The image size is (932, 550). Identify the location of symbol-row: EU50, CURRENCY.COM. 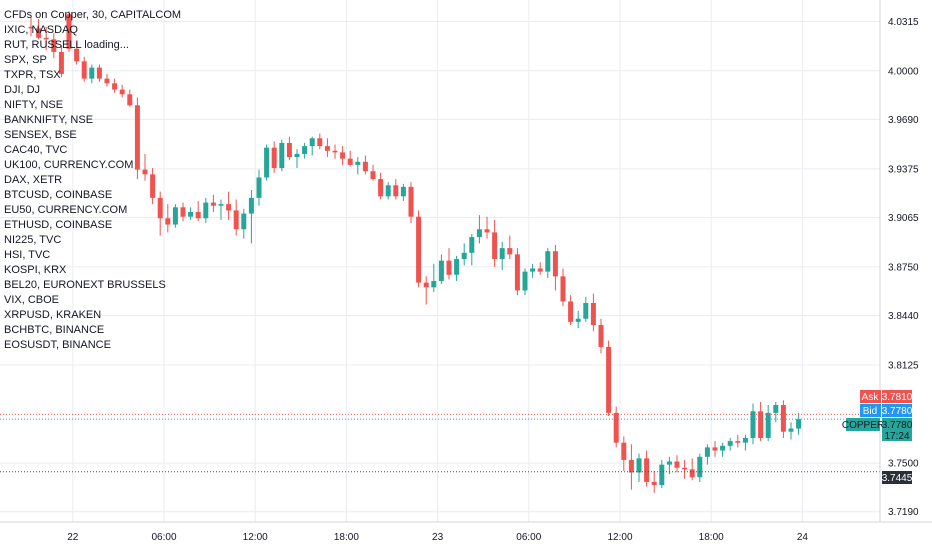
(66, 210).